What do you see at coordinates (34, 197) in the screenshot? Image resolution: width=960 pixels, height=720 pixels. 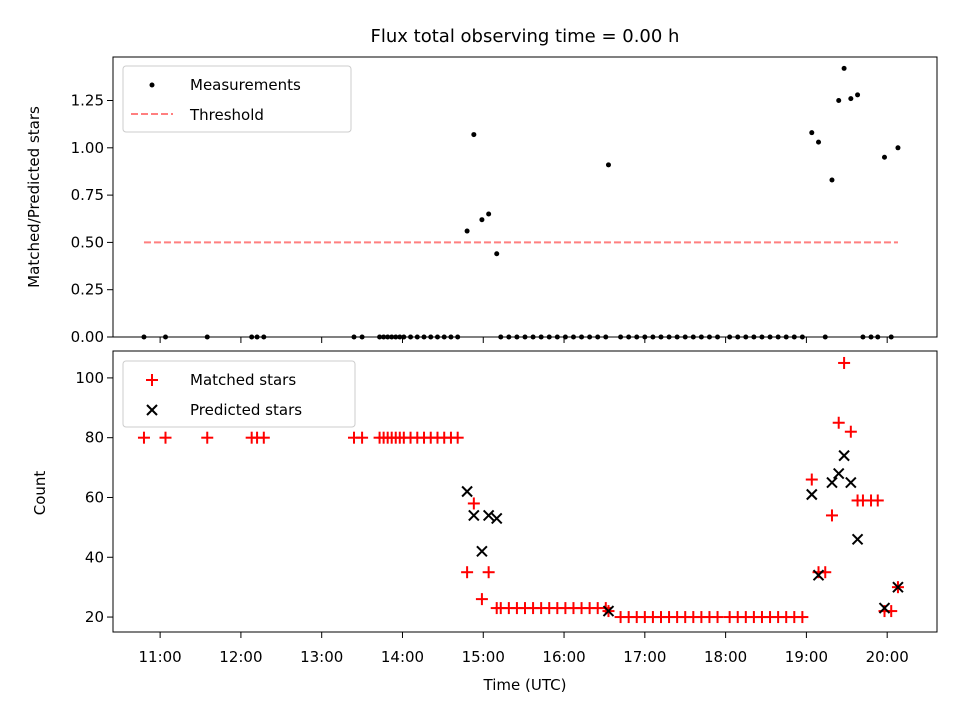 I see `top-y-axis-label: Matched/Predicted stars` at bounding box center [34, 197].